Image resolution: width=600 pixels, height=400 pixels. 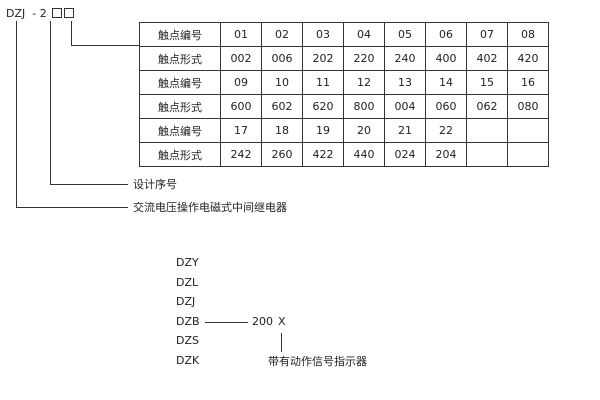 What do you see at coordinates (405, 34) in the screenshot?
I see `table-cell: 05` at bounding box center [405, 34].